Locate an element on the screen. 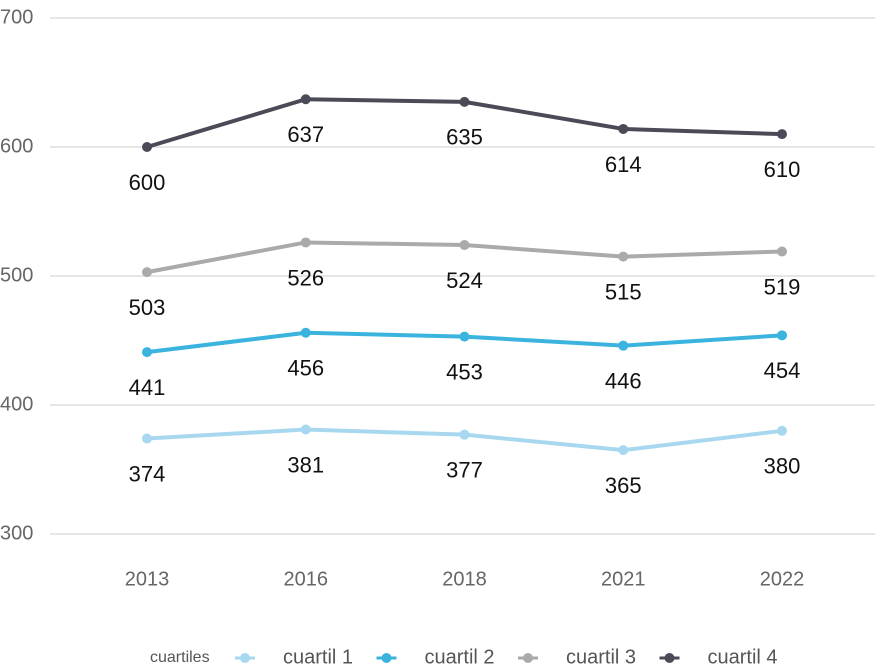 The width and height of the screenshot is (875, 668). value-label: 515 is located at coordinates (623, 291).